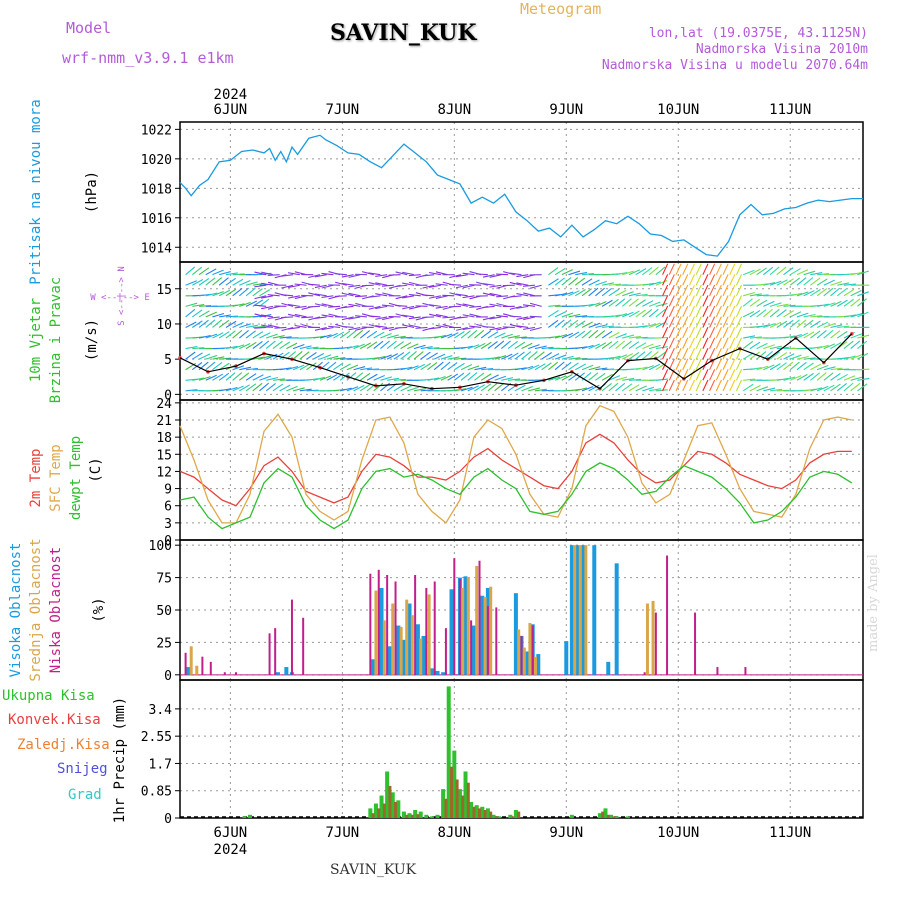 The height and width of the screenshot is (900, 900). Describe the element at coordinates (373, 870) in the screenshot. I see `footer-station: SAVIN_KUK` at that location.